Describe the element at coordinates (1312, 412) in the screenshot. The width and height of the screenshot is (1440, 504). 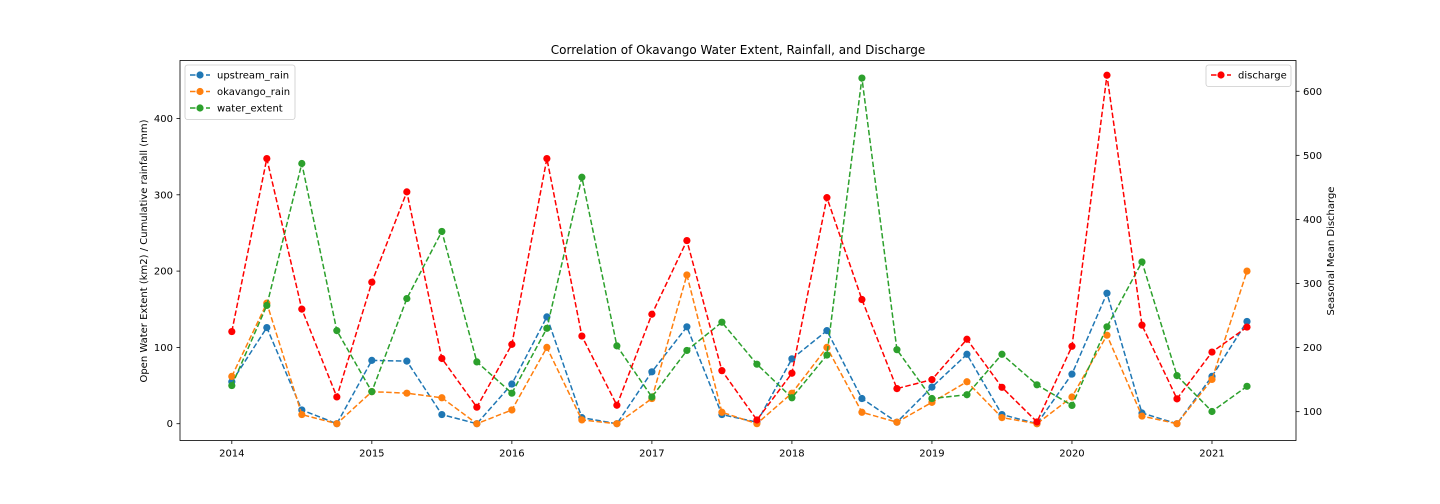
I see `y-right-tick-label: 100` at that location.